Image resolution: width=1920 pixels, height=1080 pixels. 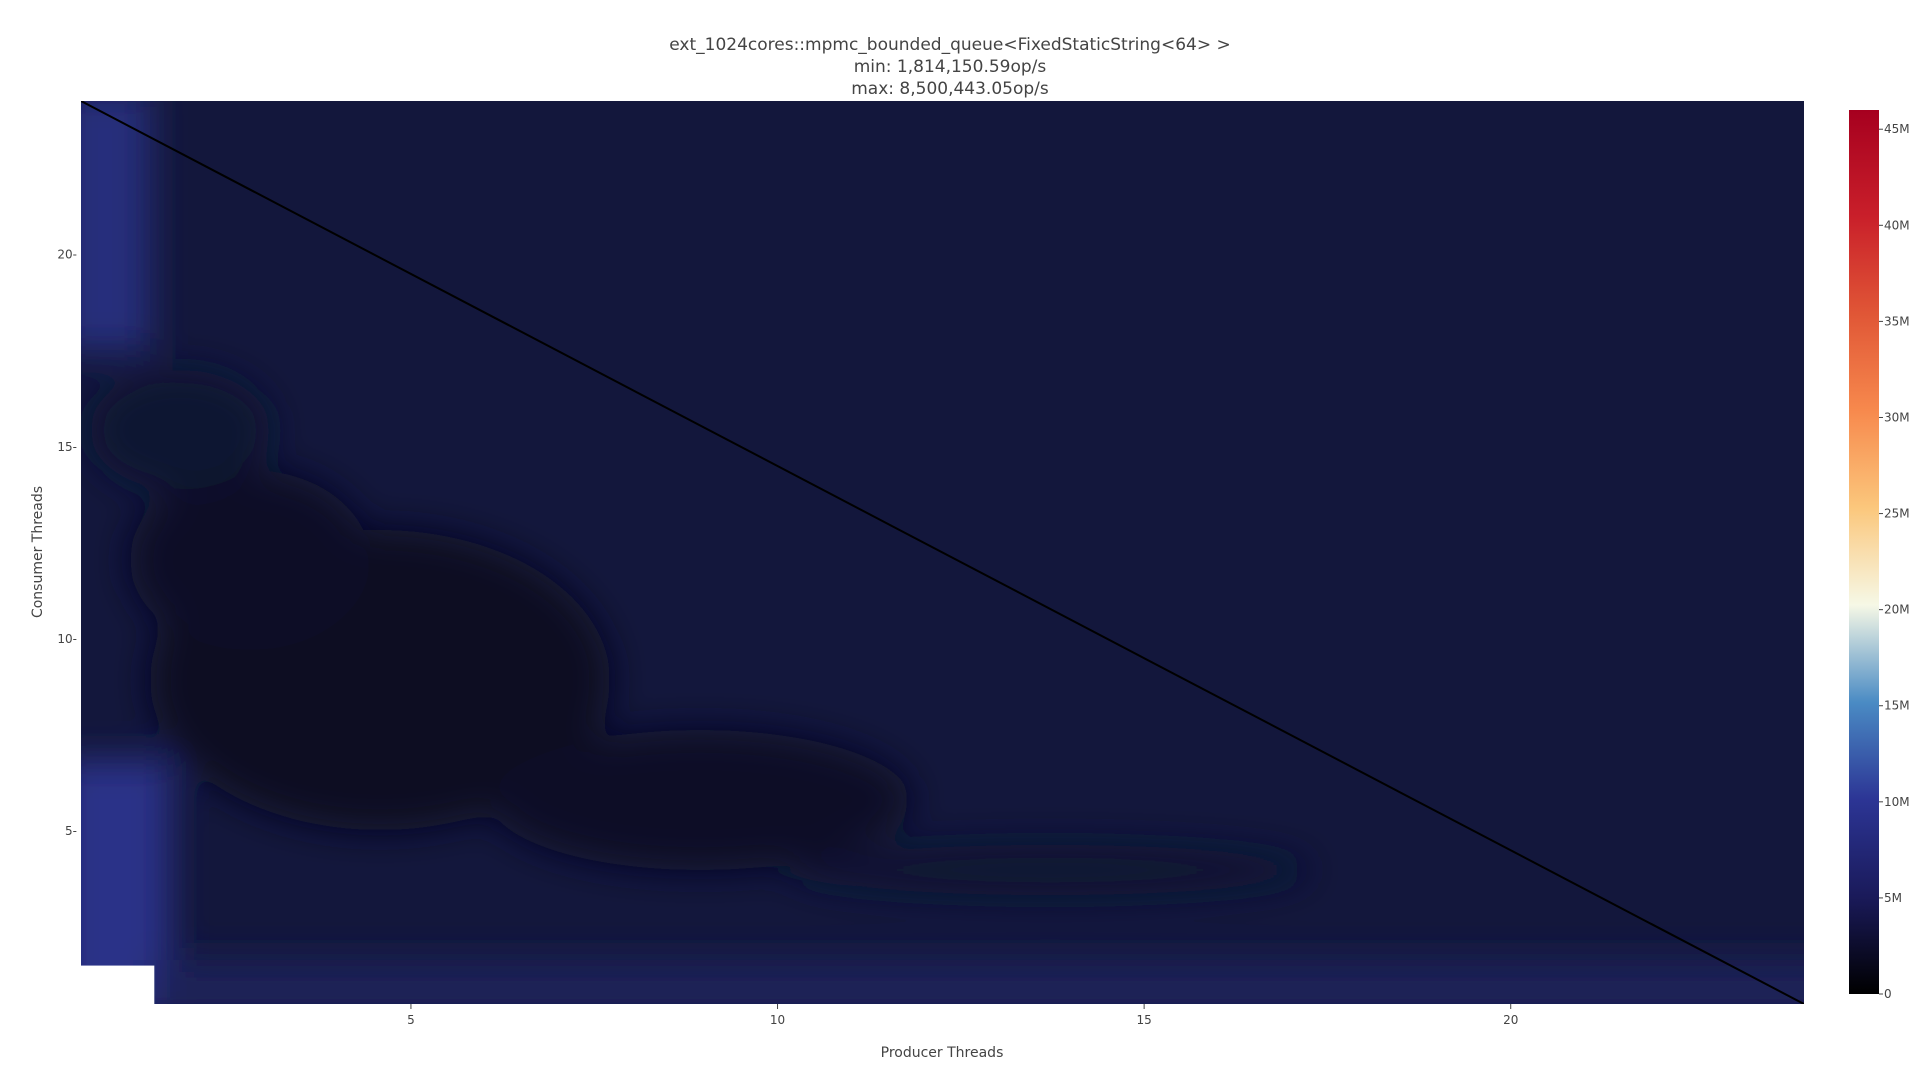 What do you see at coordinates (1510, 1020) in the screenshot?
I see `x-tick-label: 20` at bounding box center [1510, 1020].